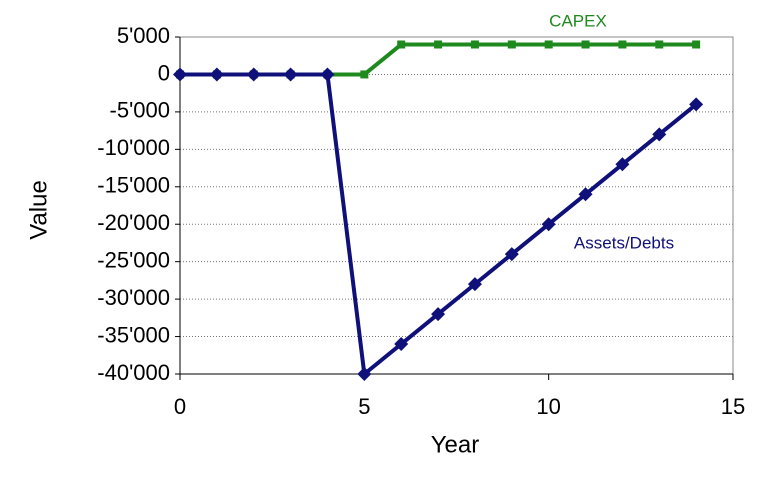 Image resolution: width=768 pixels, height=483 pixels. What do you see at coordinates (140, 110) in the screenshot?
I see `y-tick-label: -5'000` at bounding box center [140, 110].